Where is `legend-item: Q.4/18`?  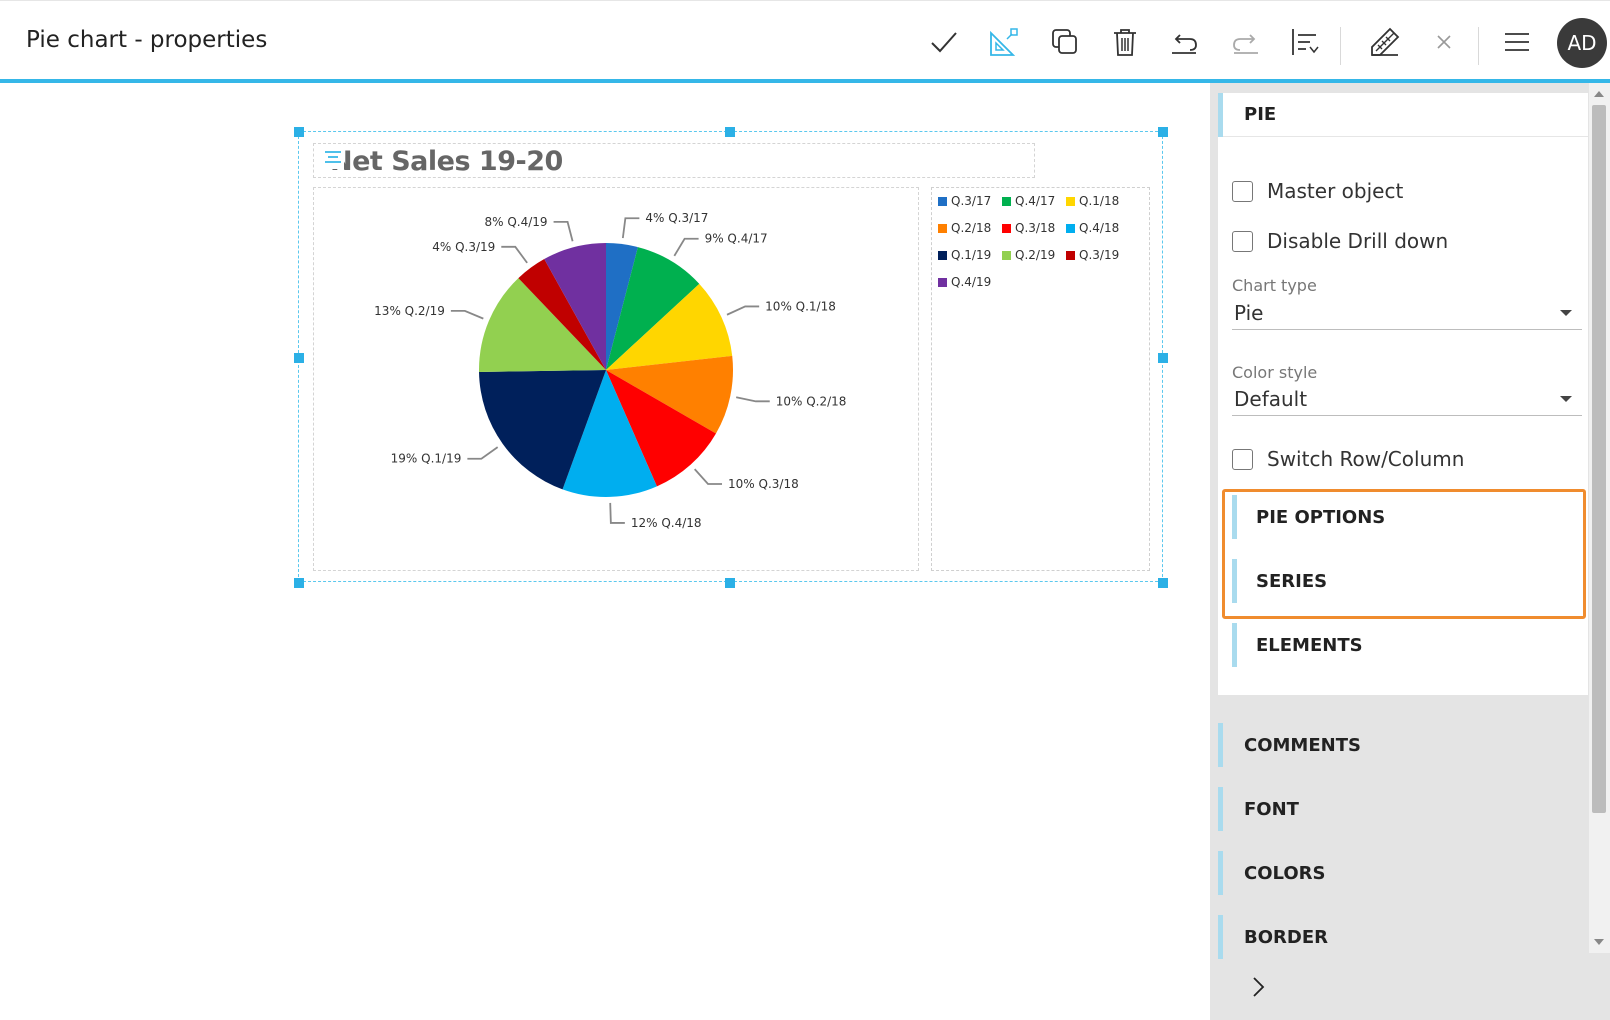 legend-item: Q.4/18 is located at coordinates (1092, 228).